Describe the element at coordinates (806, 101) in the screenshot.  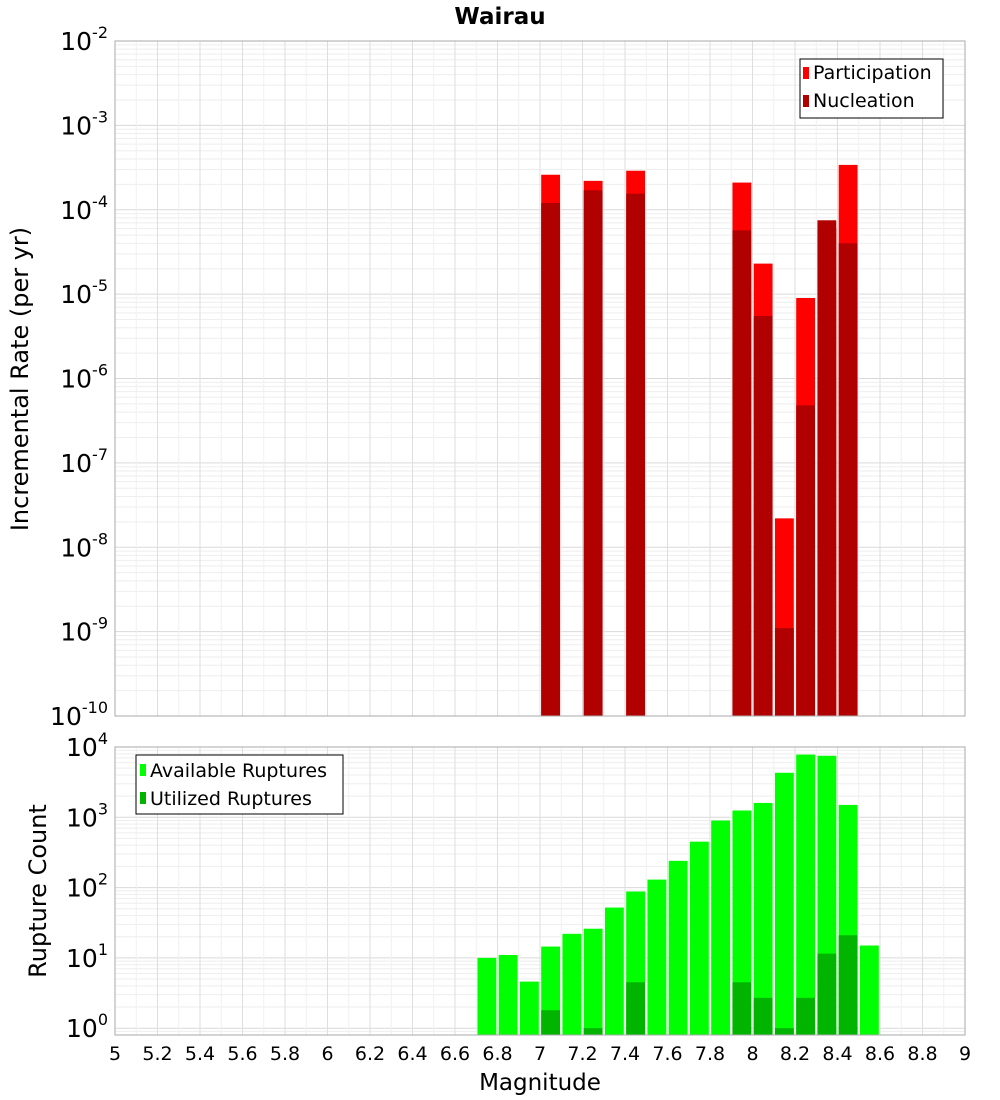
I see `nucleation-legend-swatch` at that location.